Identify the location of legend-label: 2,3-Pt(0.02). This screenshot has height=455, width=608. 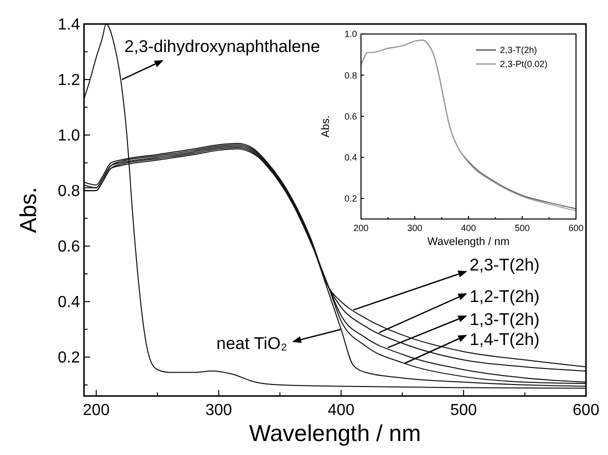
(524, 64).